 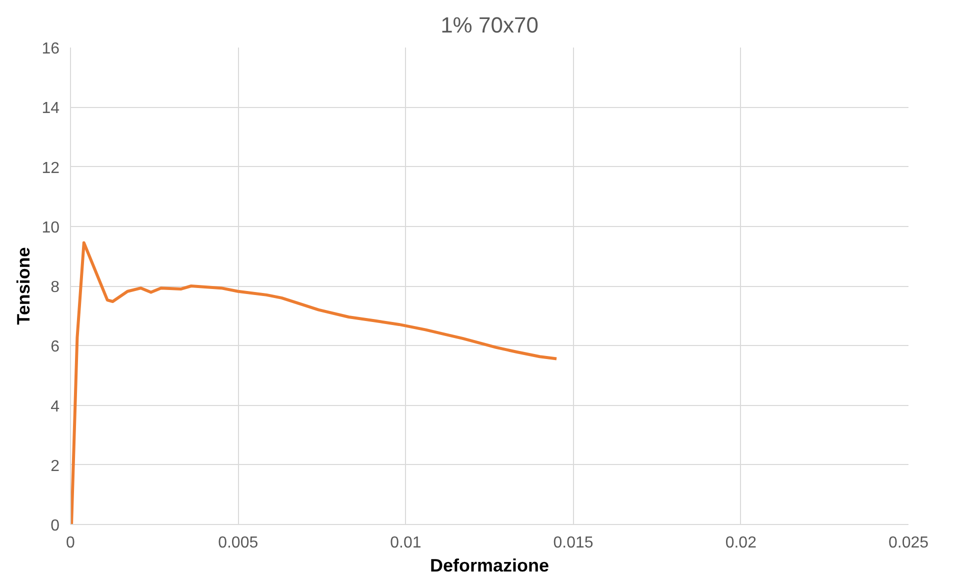 I want to click on x-axis-title: Deformazione, so click(x=490, y=566).